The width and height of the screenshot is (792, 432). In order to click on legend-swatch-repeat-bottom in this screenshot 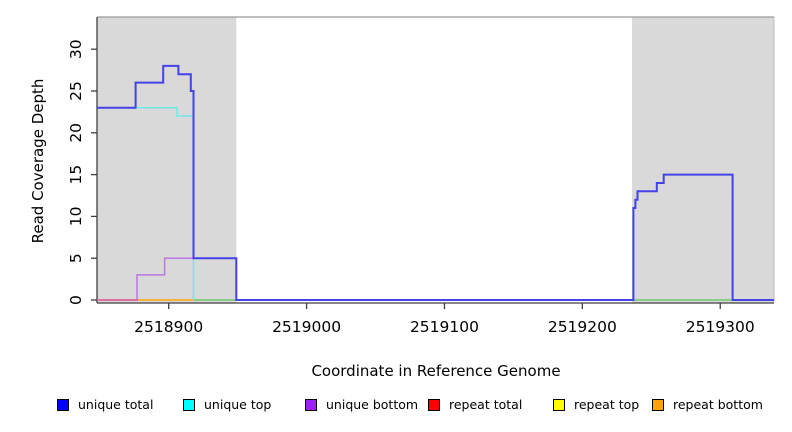, I will do `click(658, 405)`.